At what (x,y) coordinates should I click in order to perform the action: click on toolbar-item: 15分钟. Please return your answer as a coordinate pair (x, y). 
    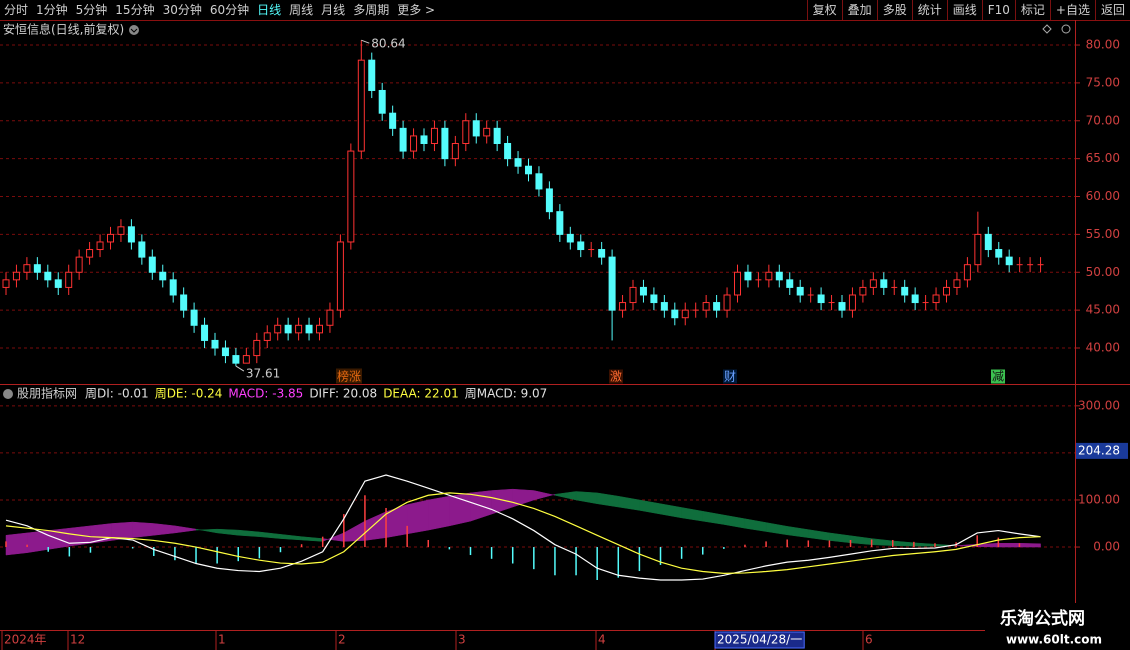
    Looking at the image, I should click on (135, 10).